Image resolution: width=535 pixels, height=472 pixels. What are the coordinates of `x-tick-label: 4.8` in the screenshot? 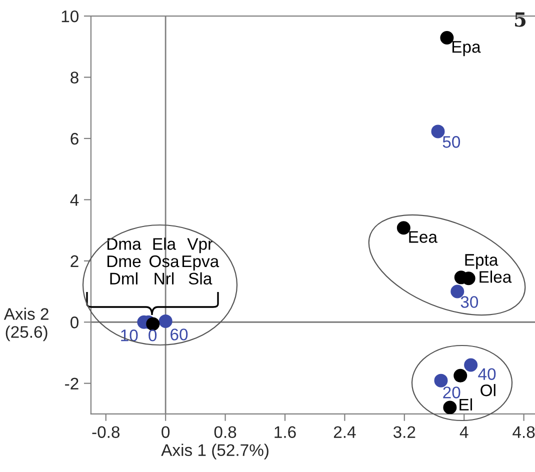 It's located at (523, 432).